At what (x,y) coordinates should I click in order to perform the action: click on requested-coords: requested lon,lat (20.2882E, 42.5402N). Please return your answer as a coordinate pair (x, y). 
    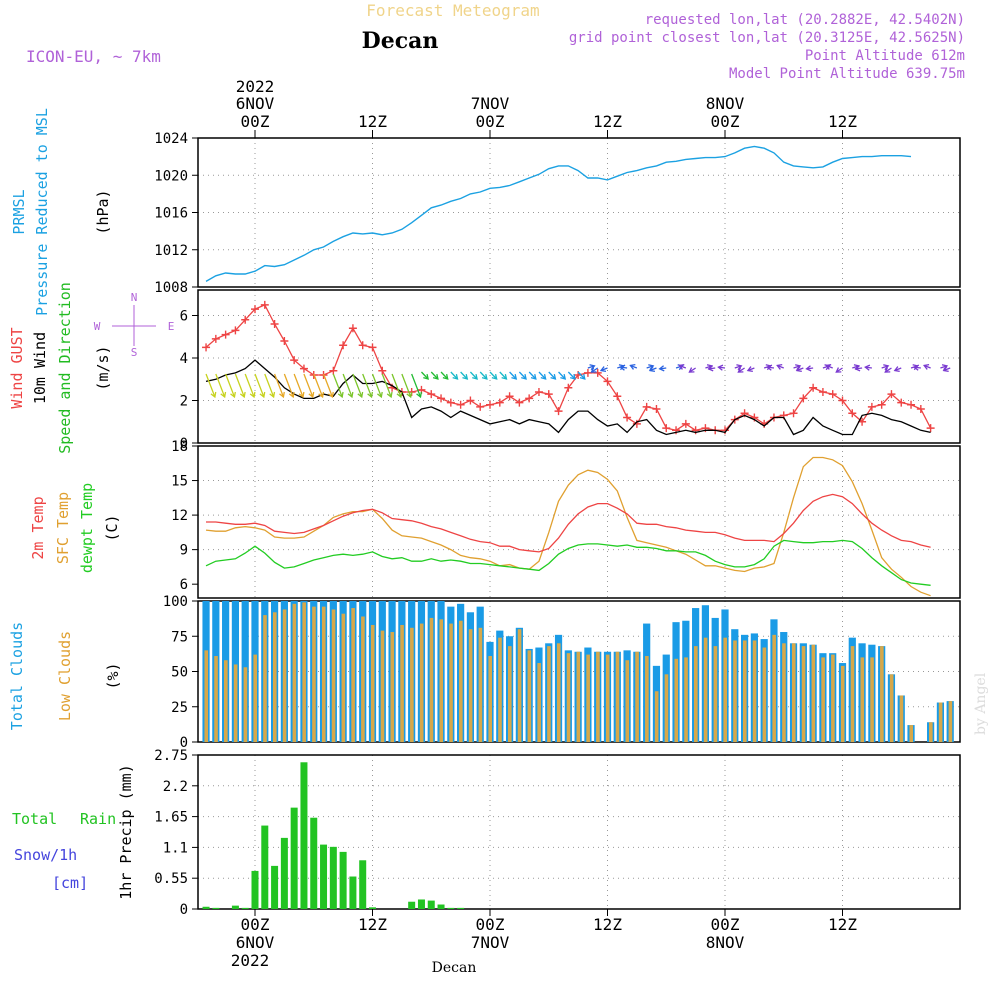
    Looking at the image, I should click on (805, 20).